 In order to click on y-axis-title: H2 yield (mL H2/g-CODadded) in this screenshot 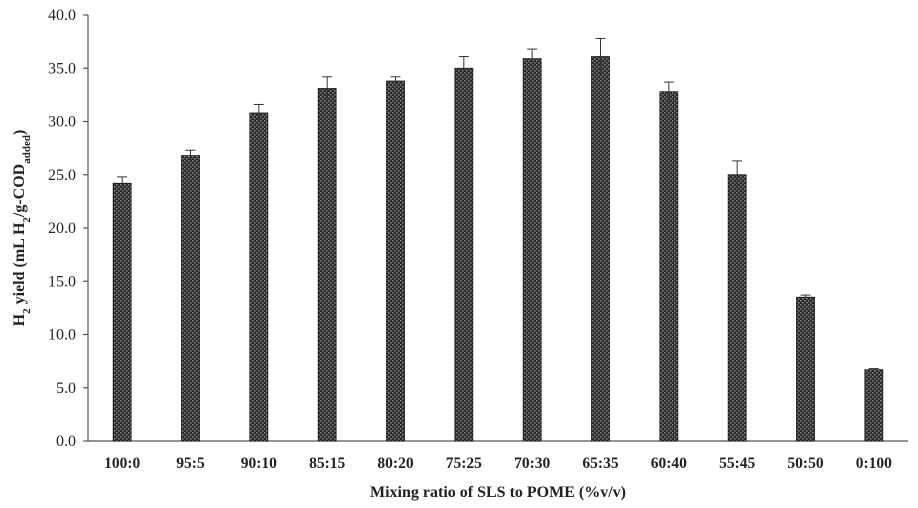, I will do `click(22, 228)`.